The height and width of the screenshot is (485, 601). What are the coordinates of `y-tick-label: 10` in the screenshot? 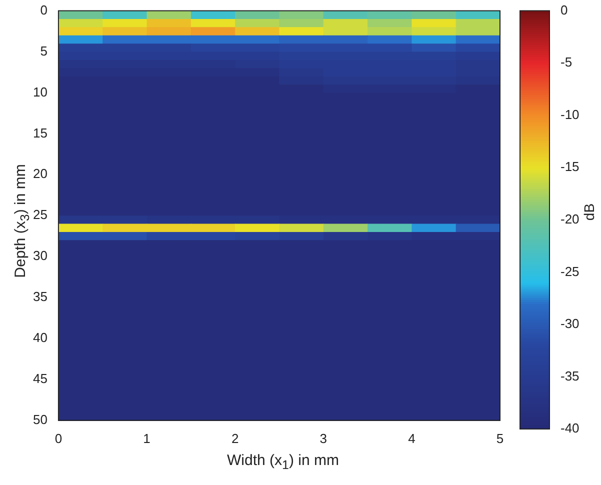 It's located at (40, 92).